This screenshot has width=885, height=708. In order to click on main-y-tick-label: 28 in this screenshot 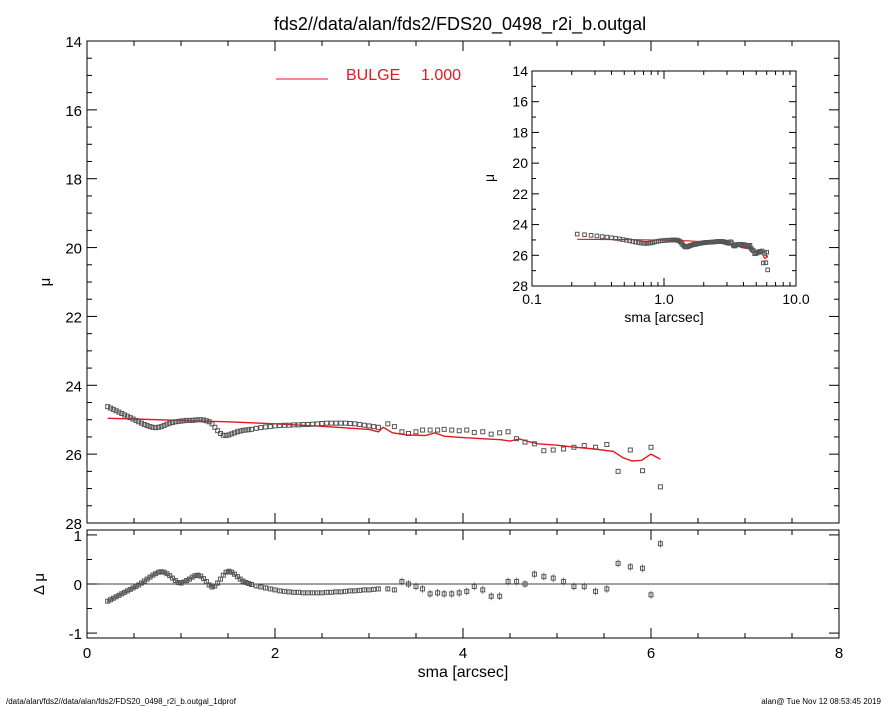, I will do `click(73, 524)`.